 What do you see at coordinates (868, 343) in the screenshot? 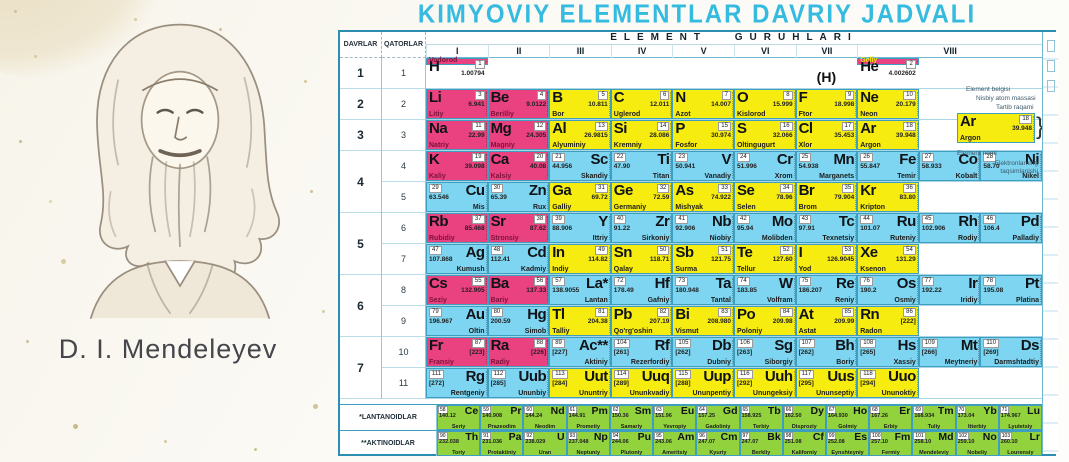
I see `atomic-number: 108` at bounding box center [868, 343].